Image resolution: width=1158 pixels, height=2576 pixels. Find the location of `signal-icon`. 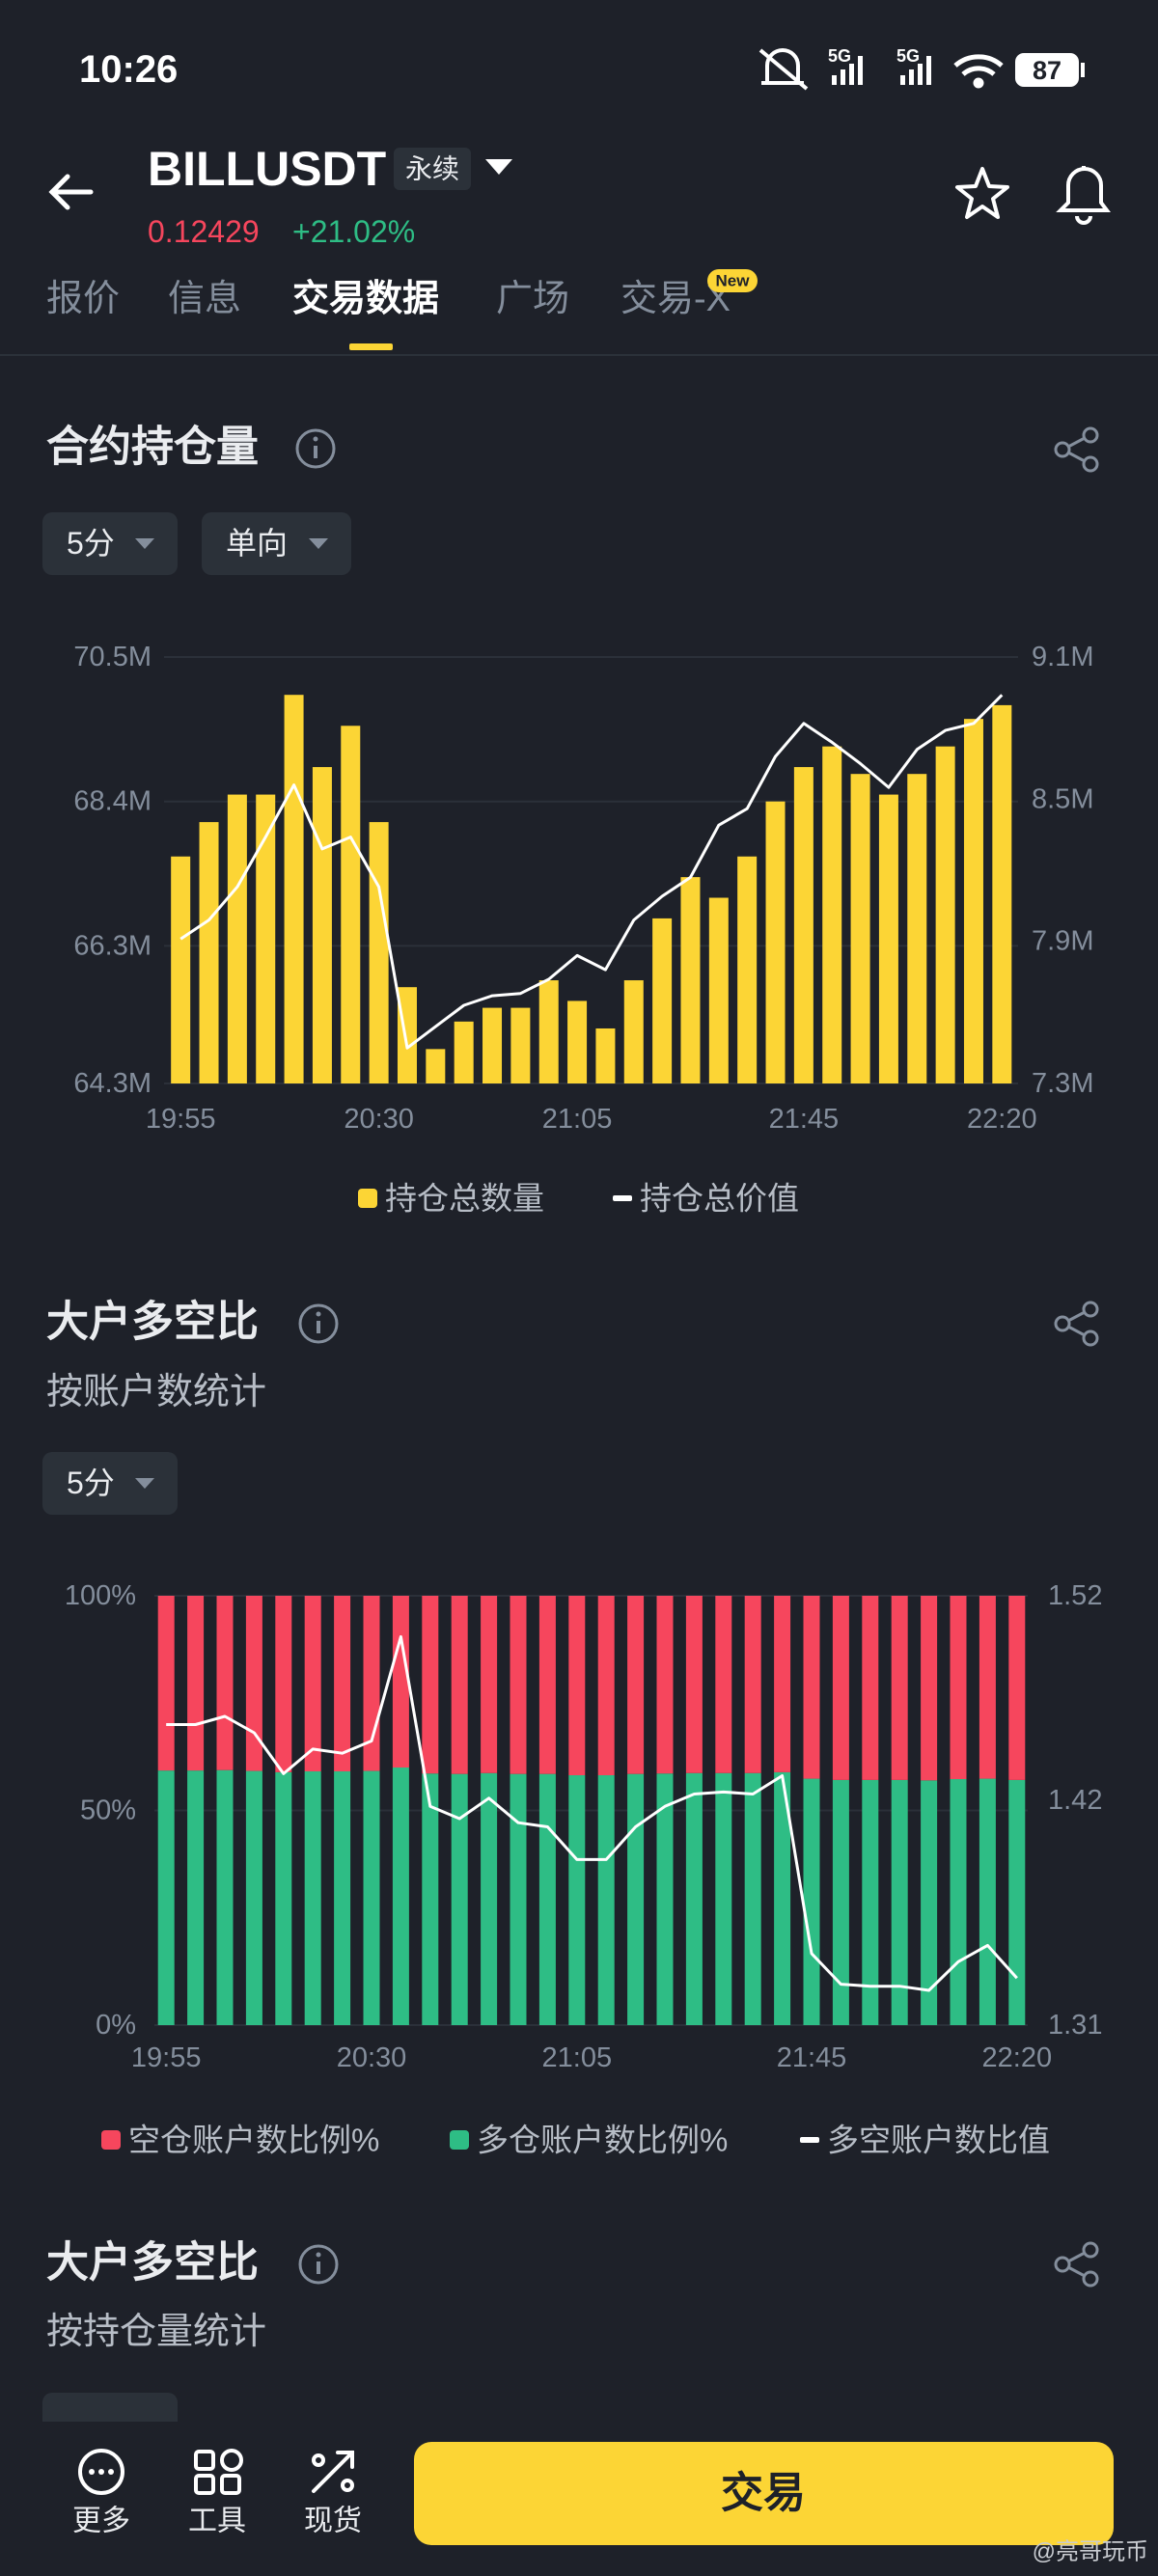

signal-icon is located at coordinates (847, 70).